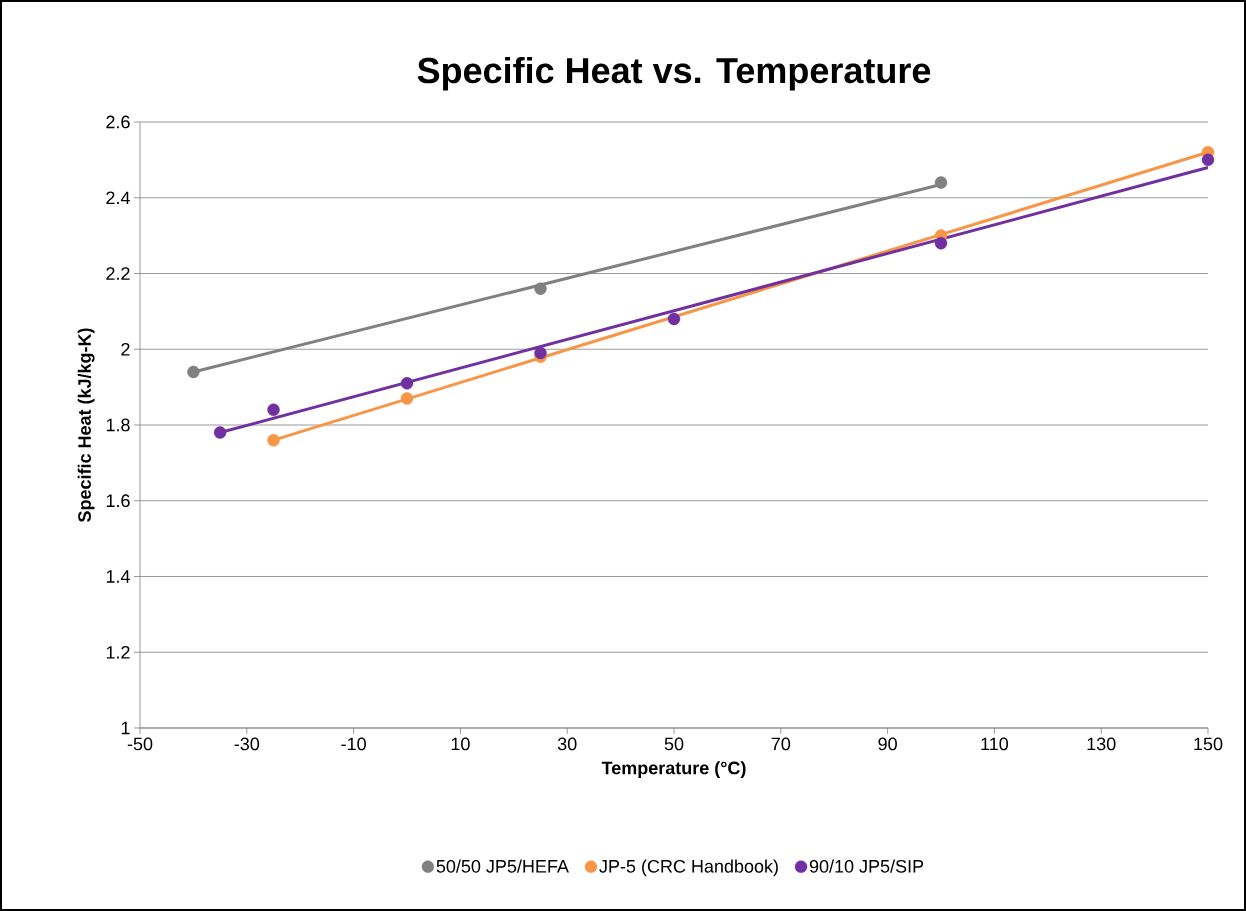  What do you see at coordinates (118, 576) in the screenshot?
I see `y-tick-label: 1.4` at bounding box center [118, 576].